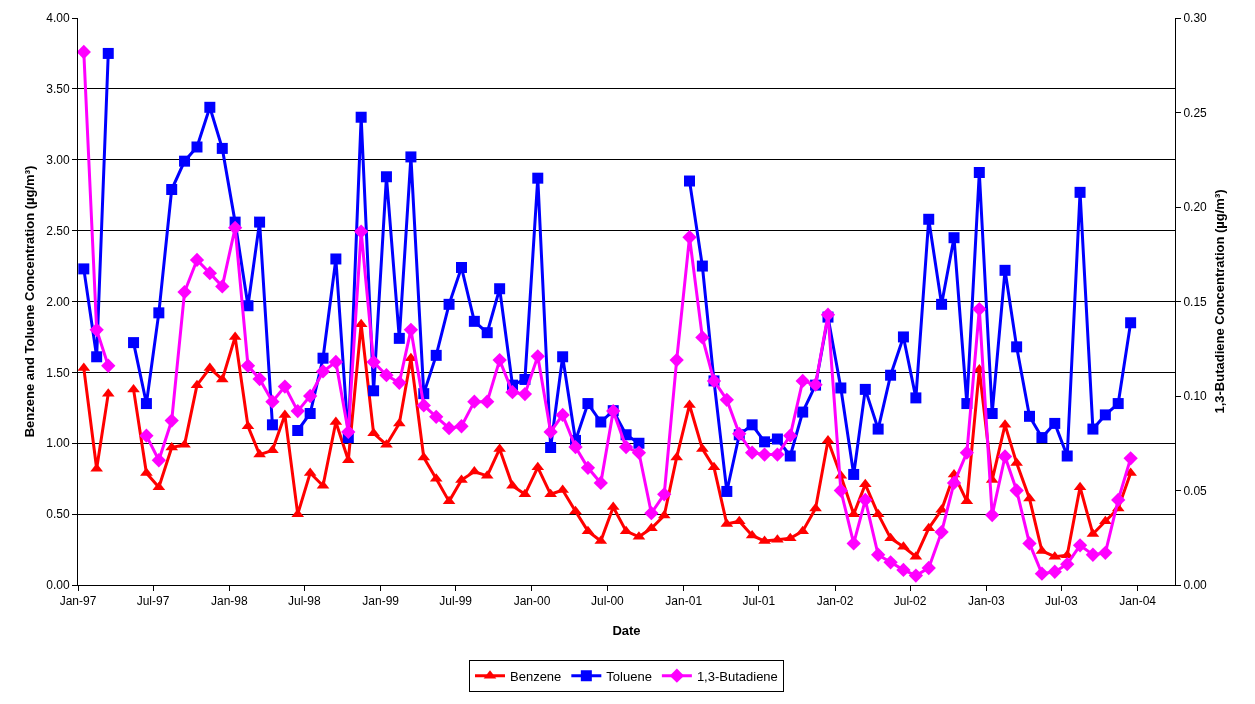  What do you see at coordinates (305, 601) in the screenshot?
I see `x-tick-label: Jul-98` at bounding box center [305, 601].